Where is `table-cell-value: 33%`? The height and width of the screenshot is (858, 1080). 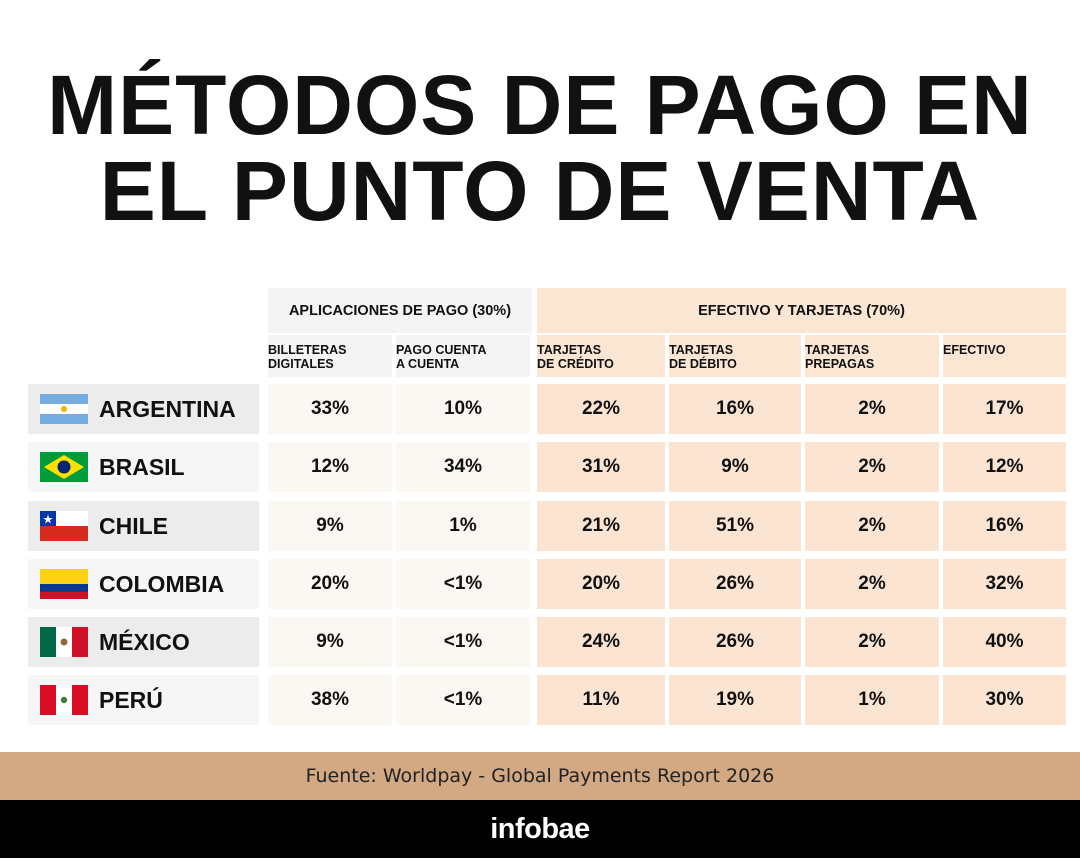 table-cell-value: 33% is located at coordinates (330, 409).